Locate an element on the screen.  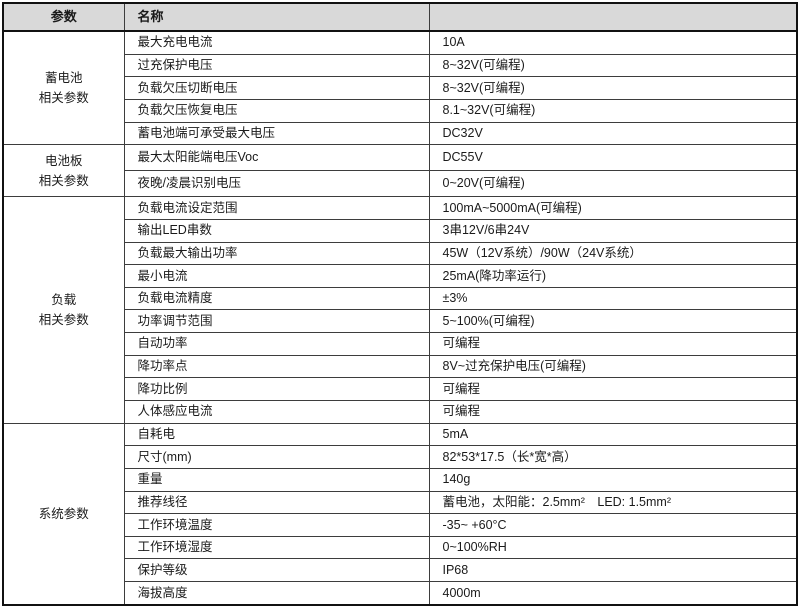
spec-name-cell: 海拔高度 is located at coordinates (276, 593).